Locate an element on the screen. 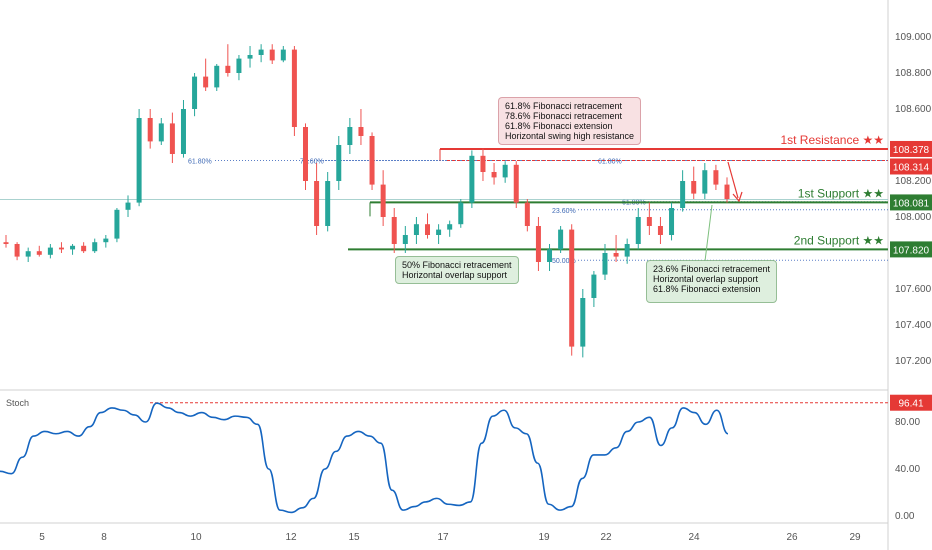 The width and height of the screenshot is (932, 550). price-tags: 108.378 108.314 108.081 107.820 is located at coordinates (911, 199).